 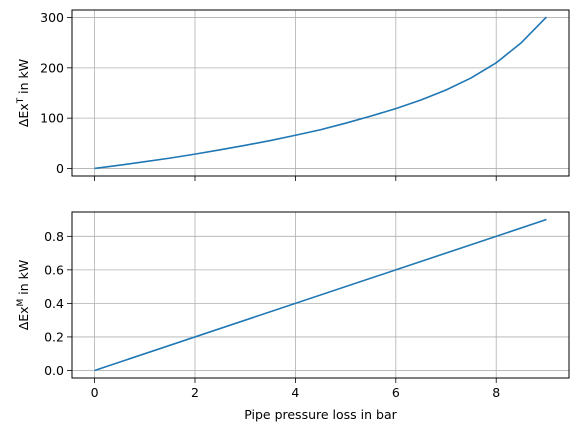 I want to click on bottom-x-axis-label: Pipe pressure loss in bar, so click(x=320, y=414).